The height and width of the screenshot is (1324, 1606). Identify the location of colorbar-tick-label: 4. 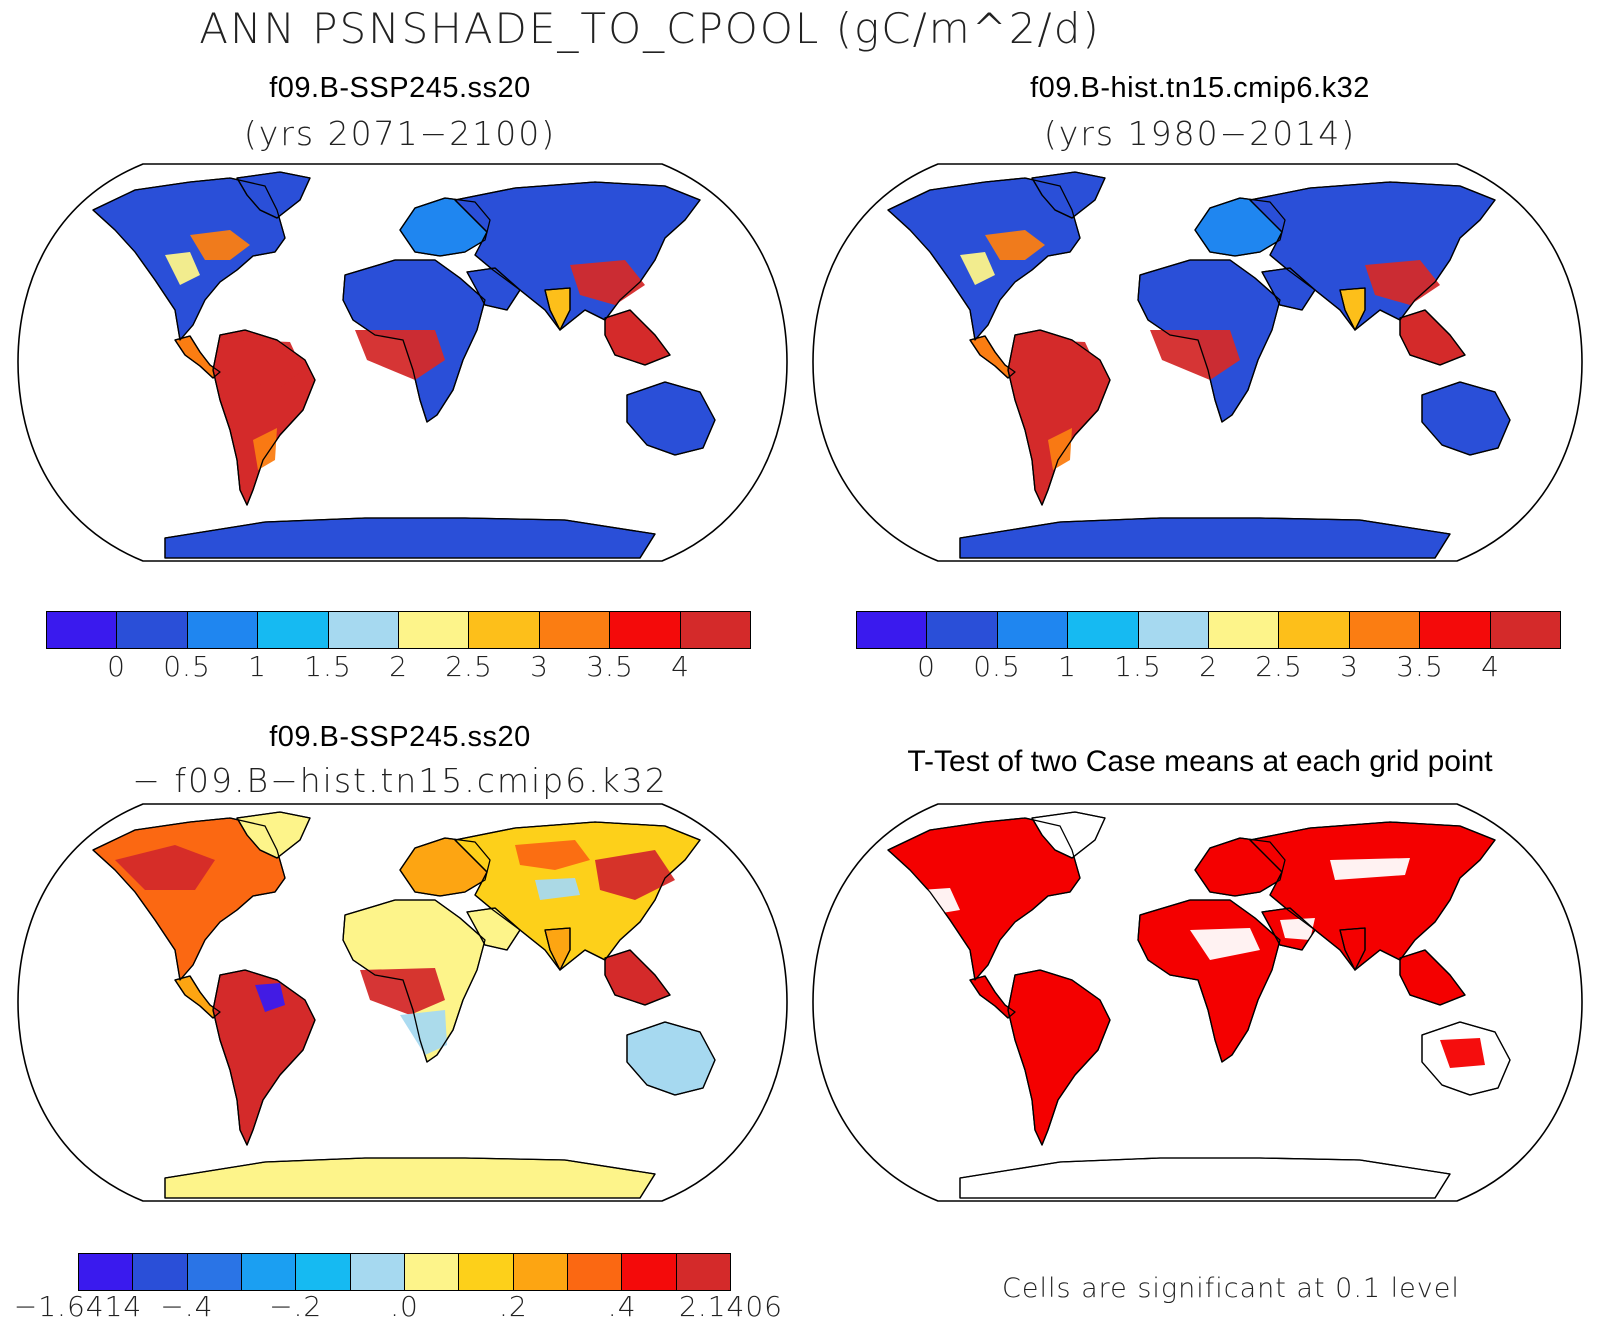
(1490, 666).